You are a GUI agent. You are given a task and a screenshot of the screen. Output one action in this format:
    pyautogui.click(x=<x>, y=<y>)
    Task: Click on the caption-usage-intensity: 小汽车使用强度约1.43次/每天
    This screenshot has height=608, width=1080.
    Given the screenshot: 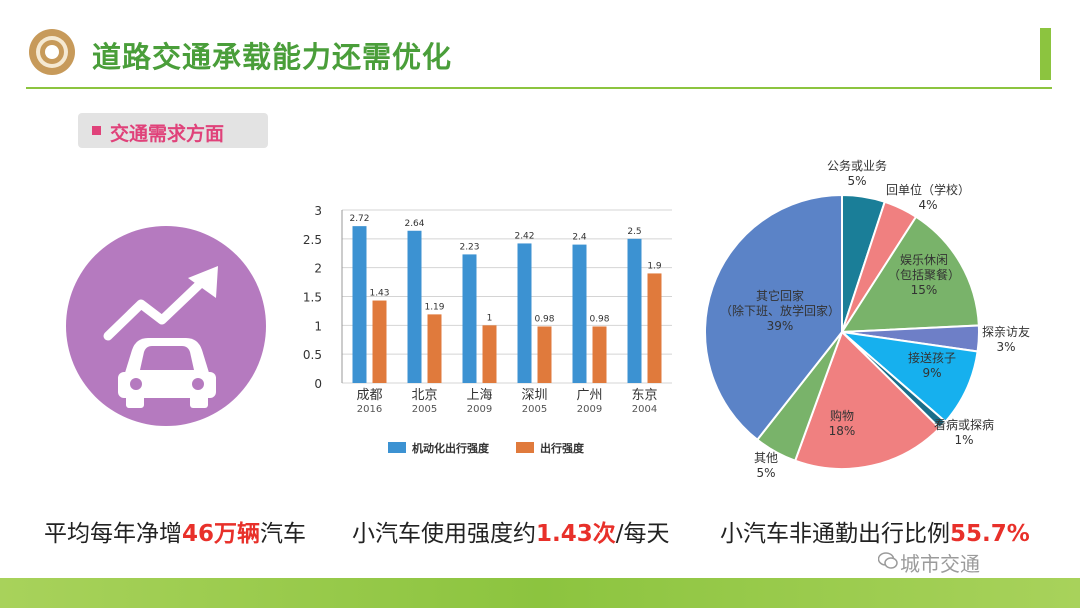 What is the action you would take?
    pyautogui.click(x=511, y=531)
    